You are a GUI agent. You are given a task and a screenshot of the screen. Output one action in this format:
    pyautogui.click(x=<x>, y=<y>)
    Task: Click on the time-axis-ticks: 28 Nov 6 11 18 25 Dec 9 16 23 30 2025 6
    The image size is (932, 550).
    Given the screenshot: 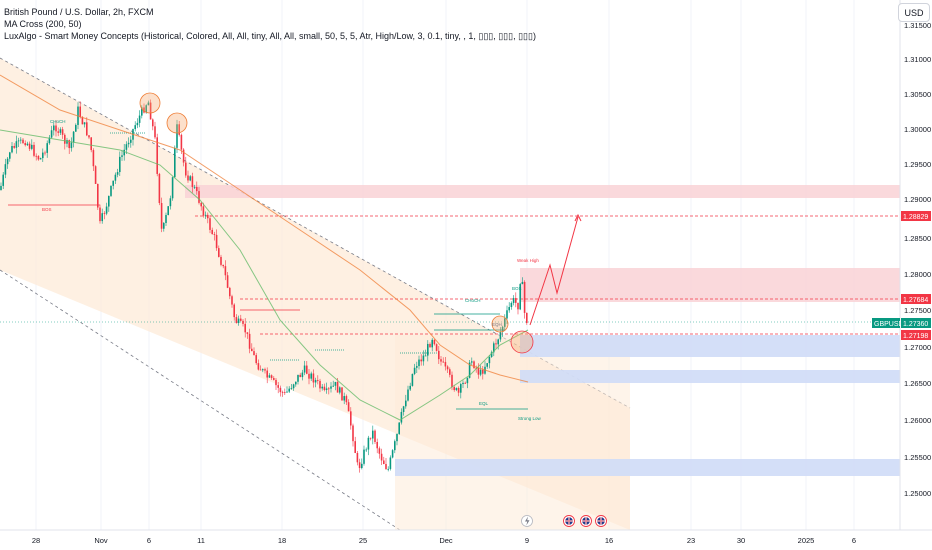 What is the action you would take?
    pyautogui.click(x=444, y=540)
    